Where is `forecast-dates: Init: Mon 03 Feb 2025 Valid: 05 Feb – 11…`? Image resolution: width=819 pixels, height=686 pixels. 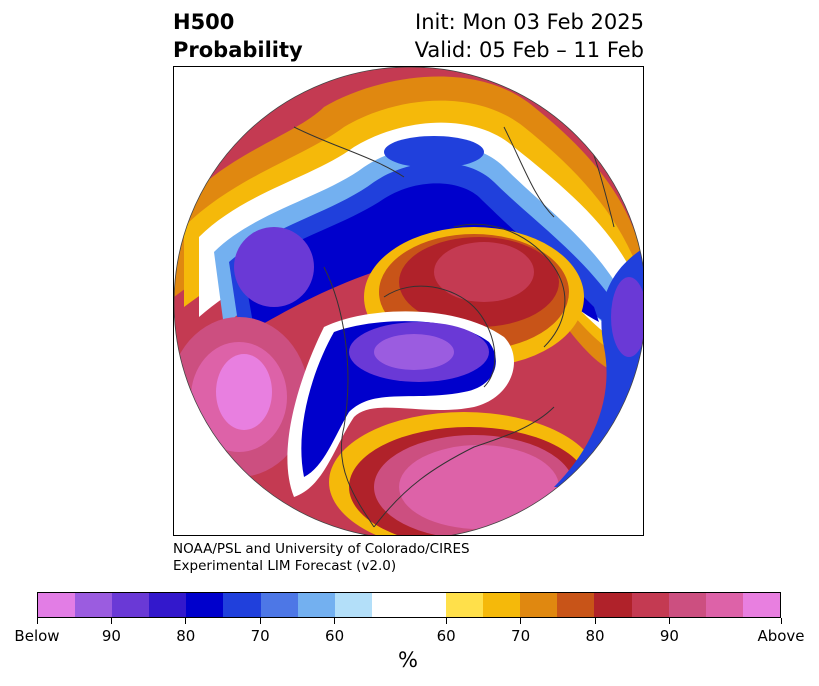 forecast-dates: Init: Mon 03 Feb 2025 Valid: 05 Feb – 11… is located at coordinates (529, 36).